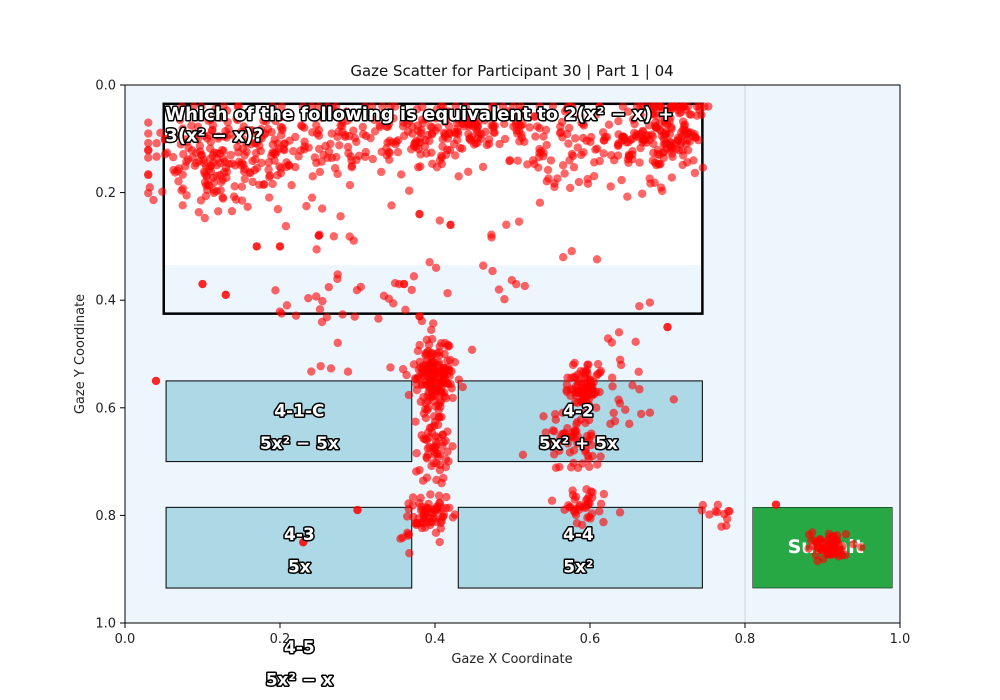 The width and height of the screenshot is (1000, 700). I want to click on option-id-4-1-C: 4-1-C, so click(299, 411).